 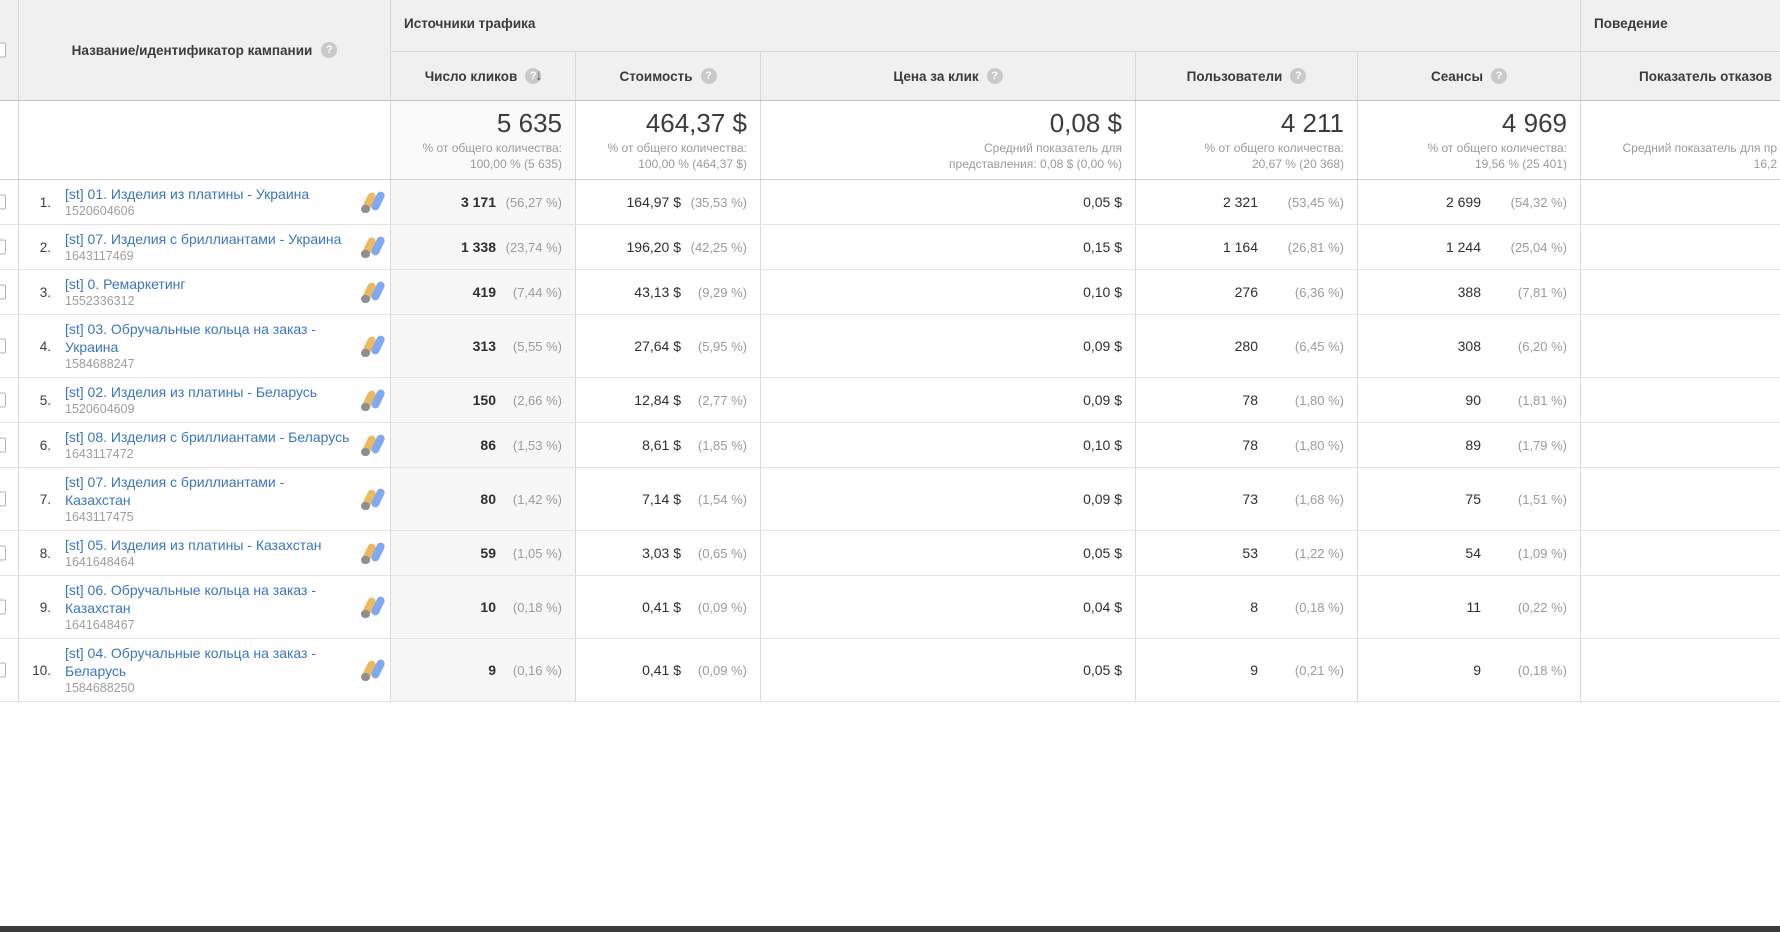 I want to click on sort-descending-icon: ↓, so click(x=539, y=75).